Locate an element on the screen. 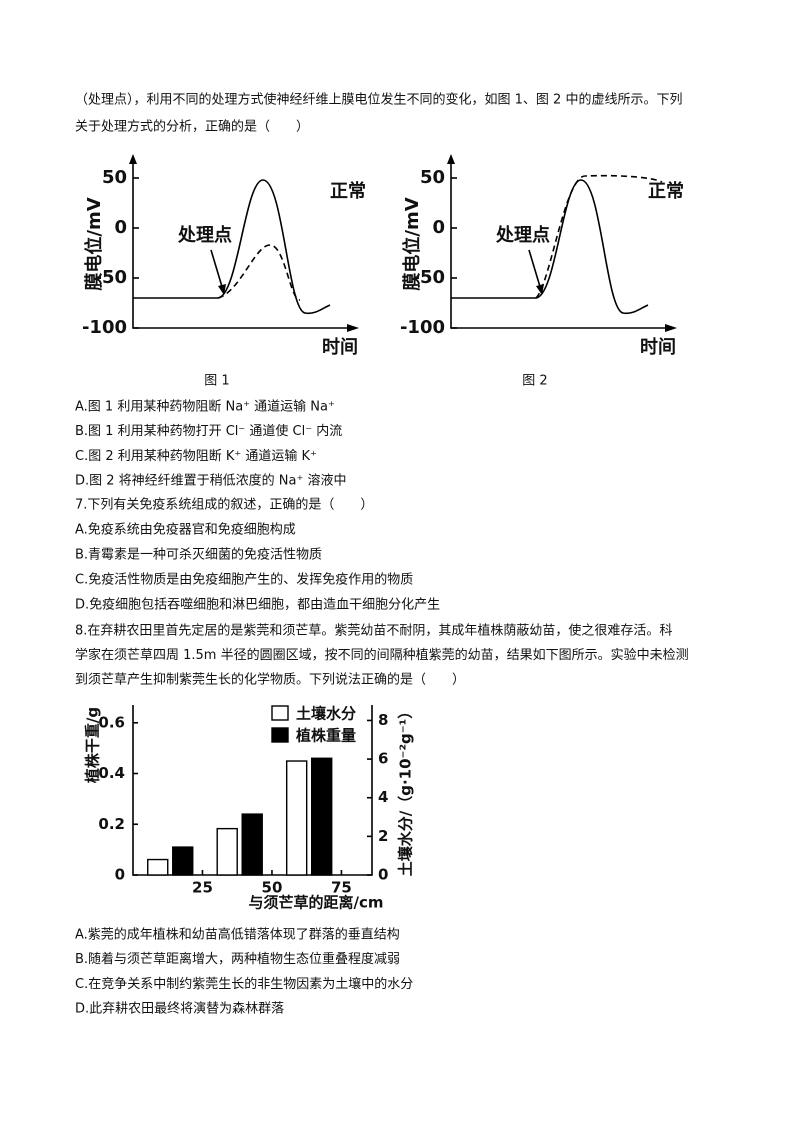 This screenshot has height=1123, width=793. figure-caption: 图 1 is located at coordinates (216, 381).